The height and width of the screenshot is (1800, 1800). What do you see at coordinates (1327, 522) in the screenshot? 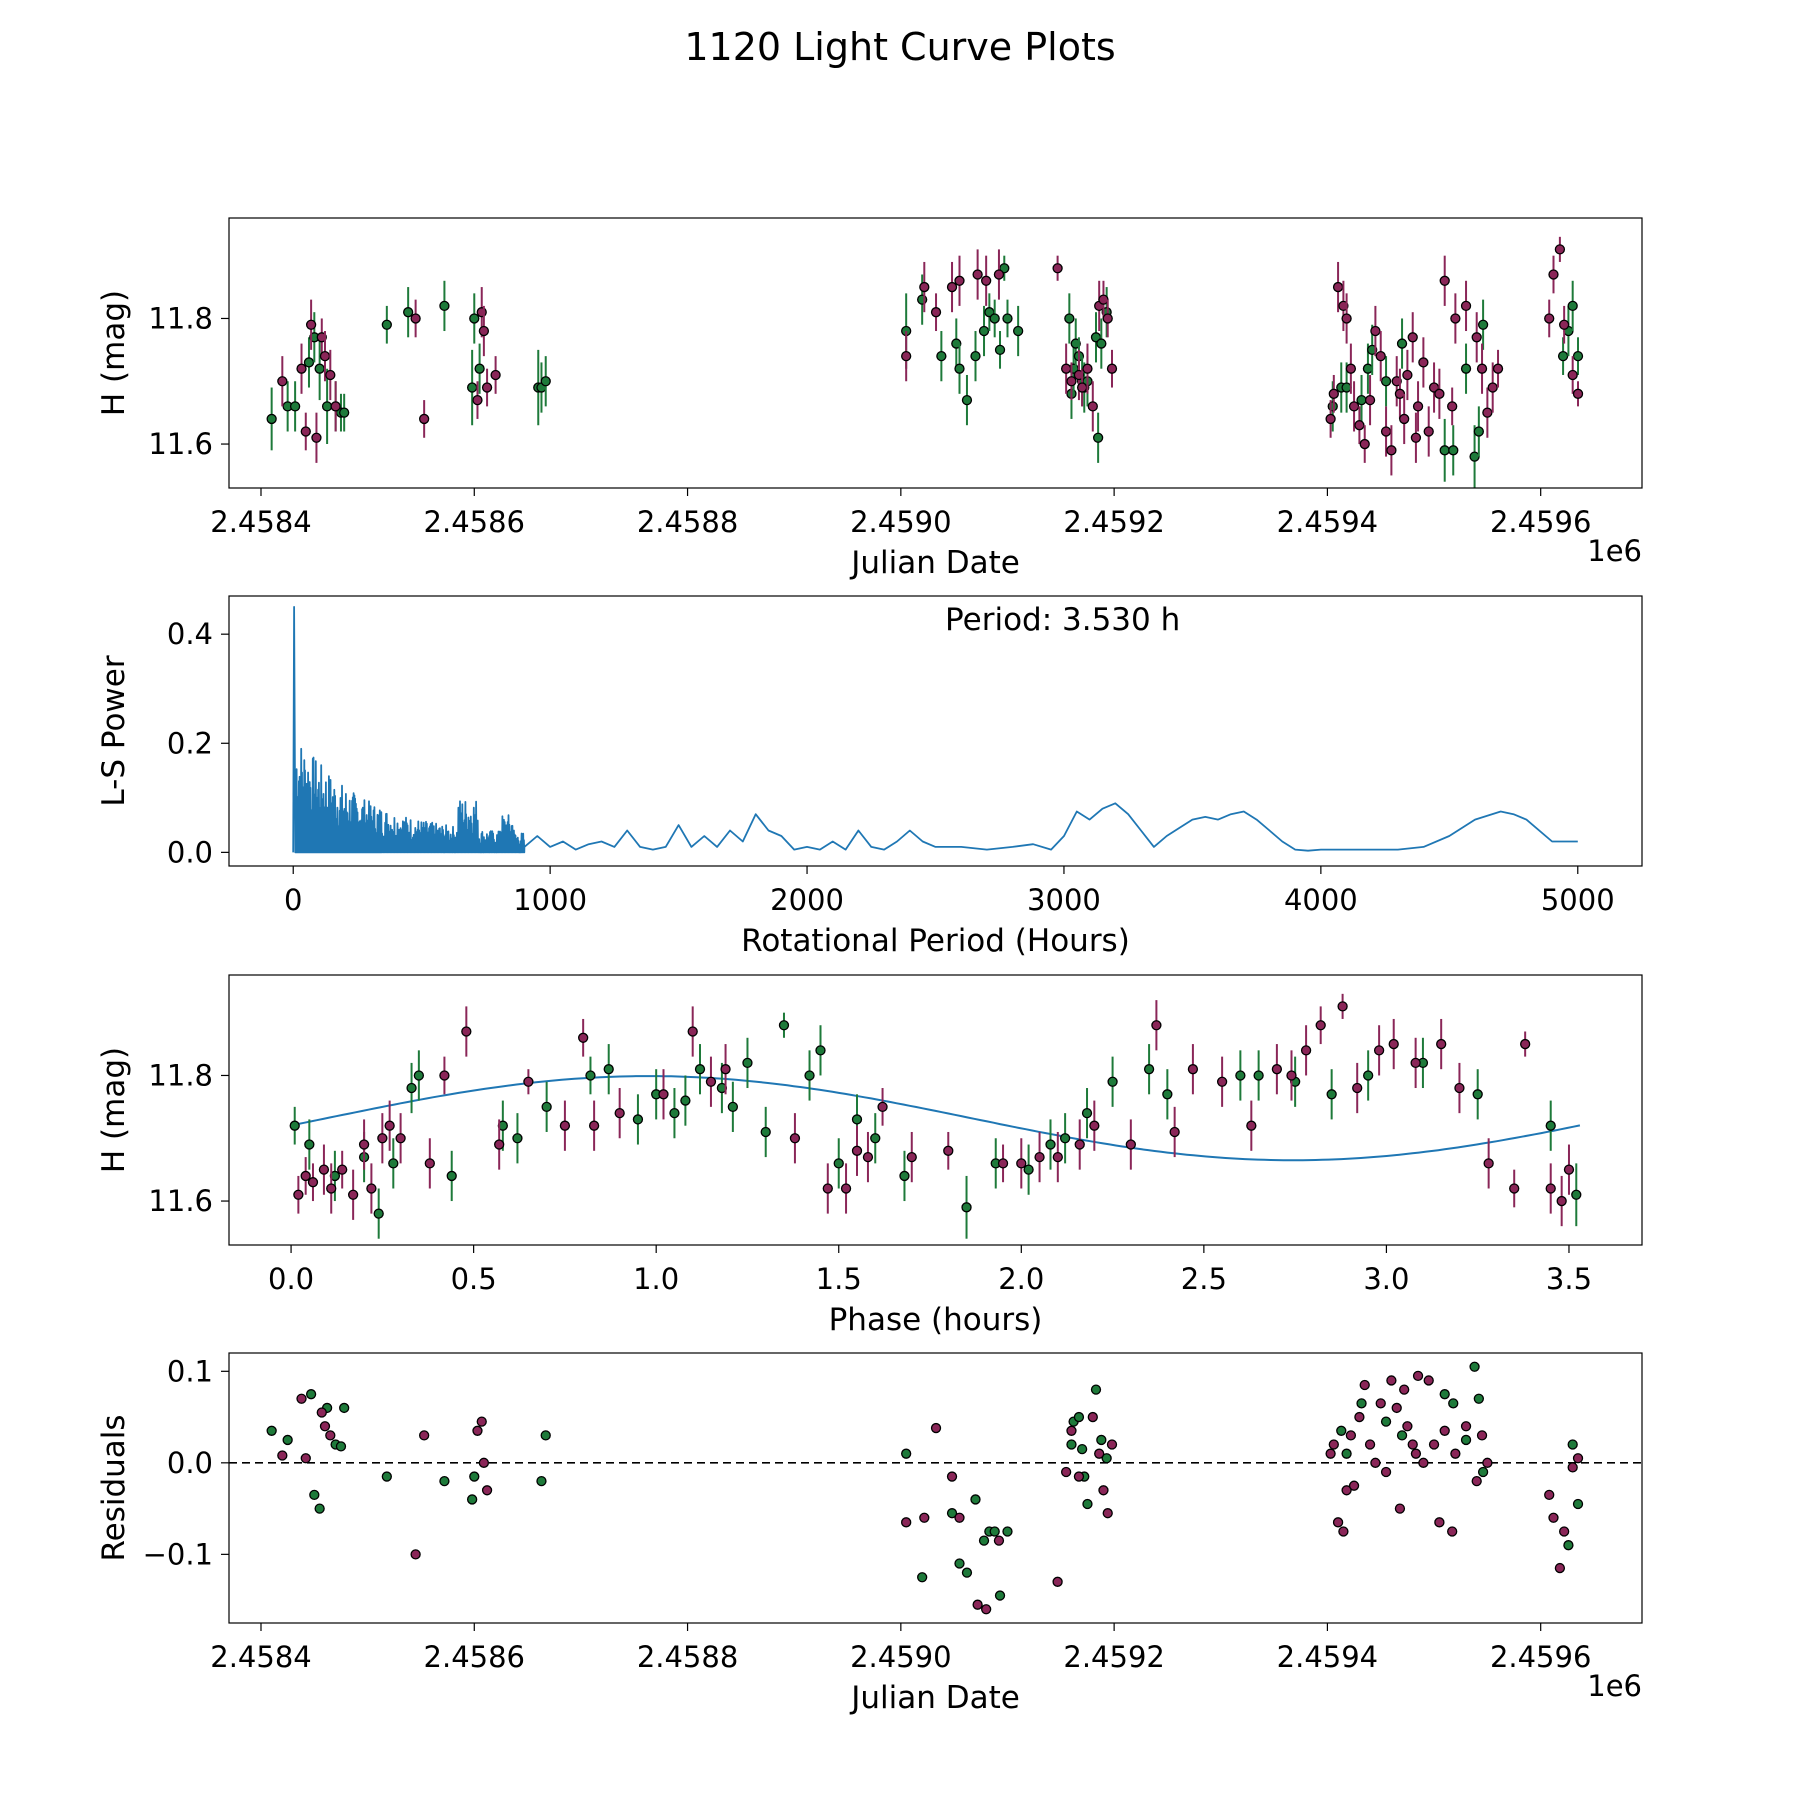
I see `x-tick-label: 2.4594` at bounding box center [1327, 522].